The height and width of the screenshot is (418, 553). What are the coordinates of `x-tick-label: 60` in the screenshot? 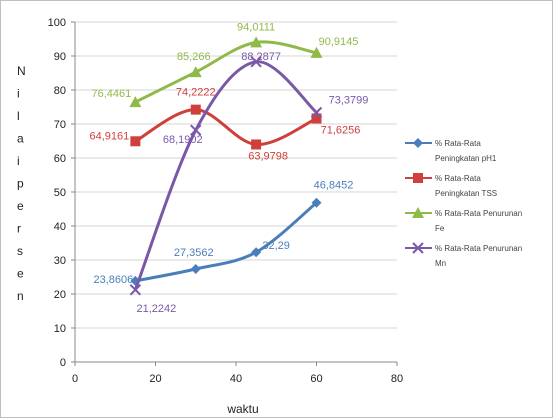 It's located at (316, 379).